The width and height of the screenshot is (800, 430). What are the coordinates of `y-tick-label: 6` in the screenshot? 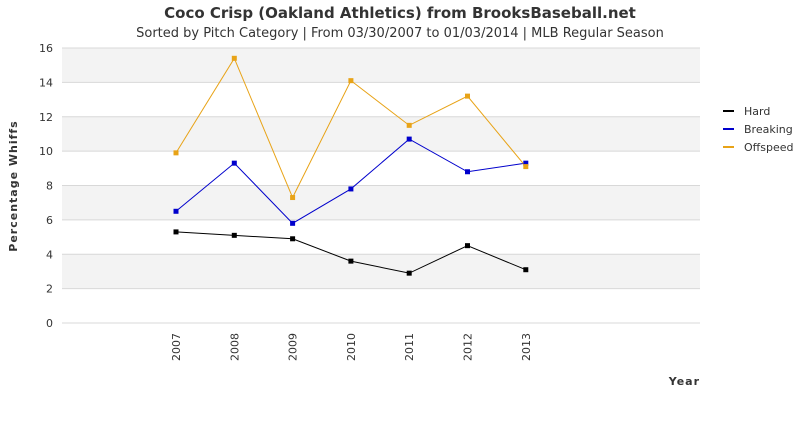 It's located at (49, 220).